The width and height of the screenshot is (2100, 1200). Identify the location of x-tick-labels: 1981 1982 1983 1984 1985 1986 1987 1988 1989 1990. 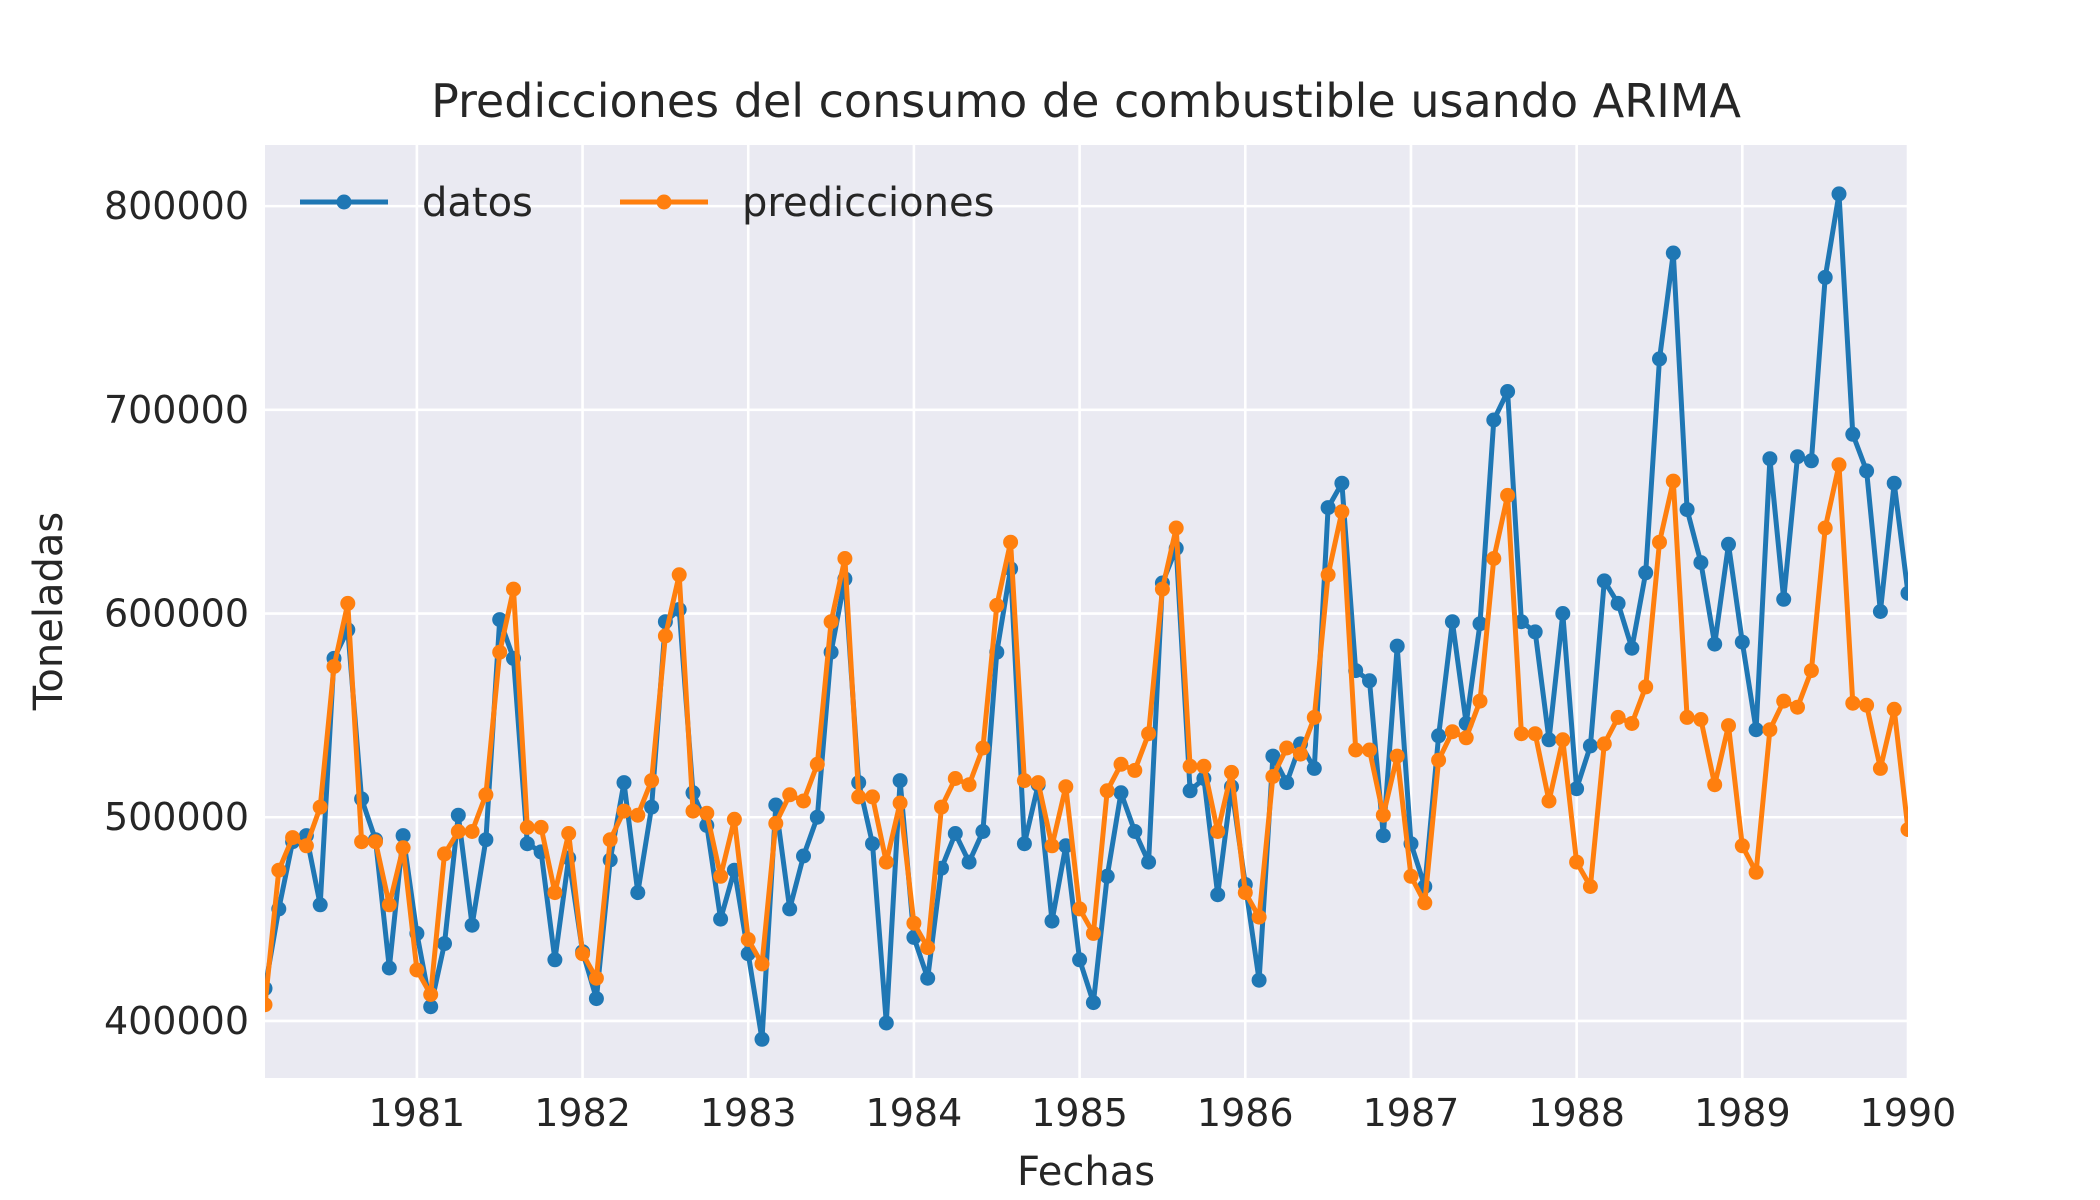
(1163, 1113).